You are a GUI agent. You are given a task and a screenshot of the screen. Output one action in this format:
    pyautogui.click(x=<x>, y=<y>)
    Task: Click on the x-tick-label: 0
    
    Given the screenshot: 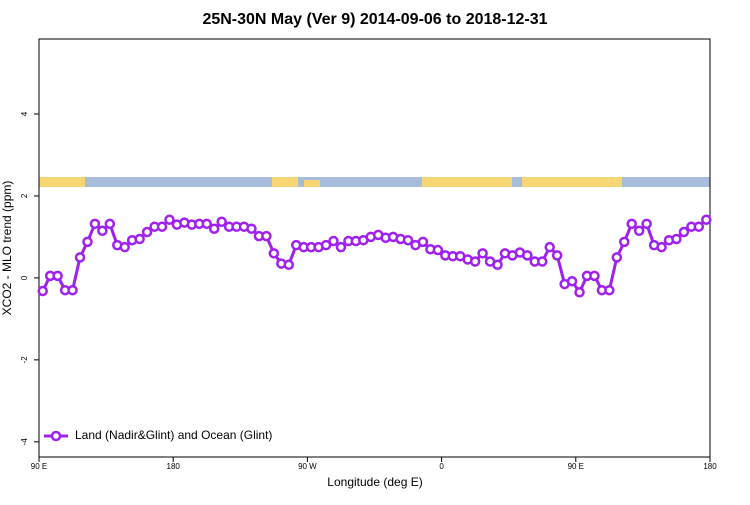 What is the action you would take?
    pyautogui.click(x=441, y=466)
    